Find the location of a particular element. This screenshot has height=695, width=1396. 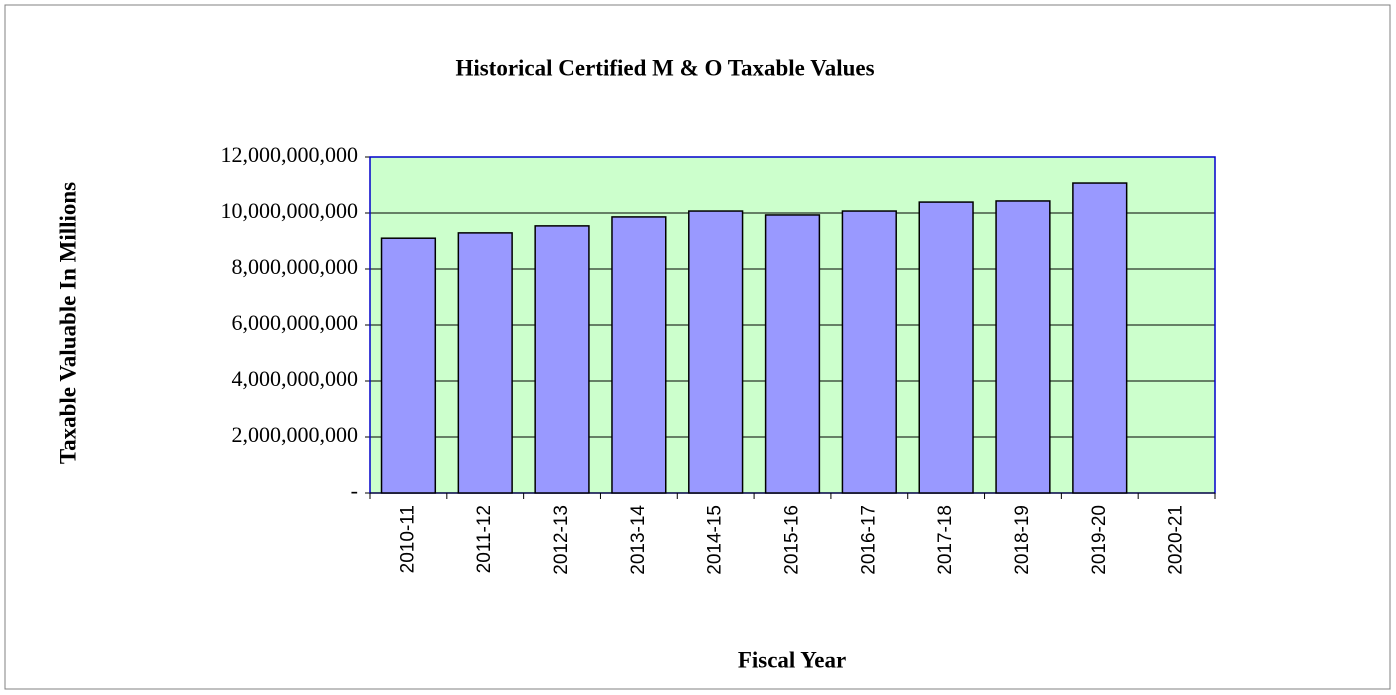

x-tick-label: 2018-19 is located at coordinates (1022, 540).